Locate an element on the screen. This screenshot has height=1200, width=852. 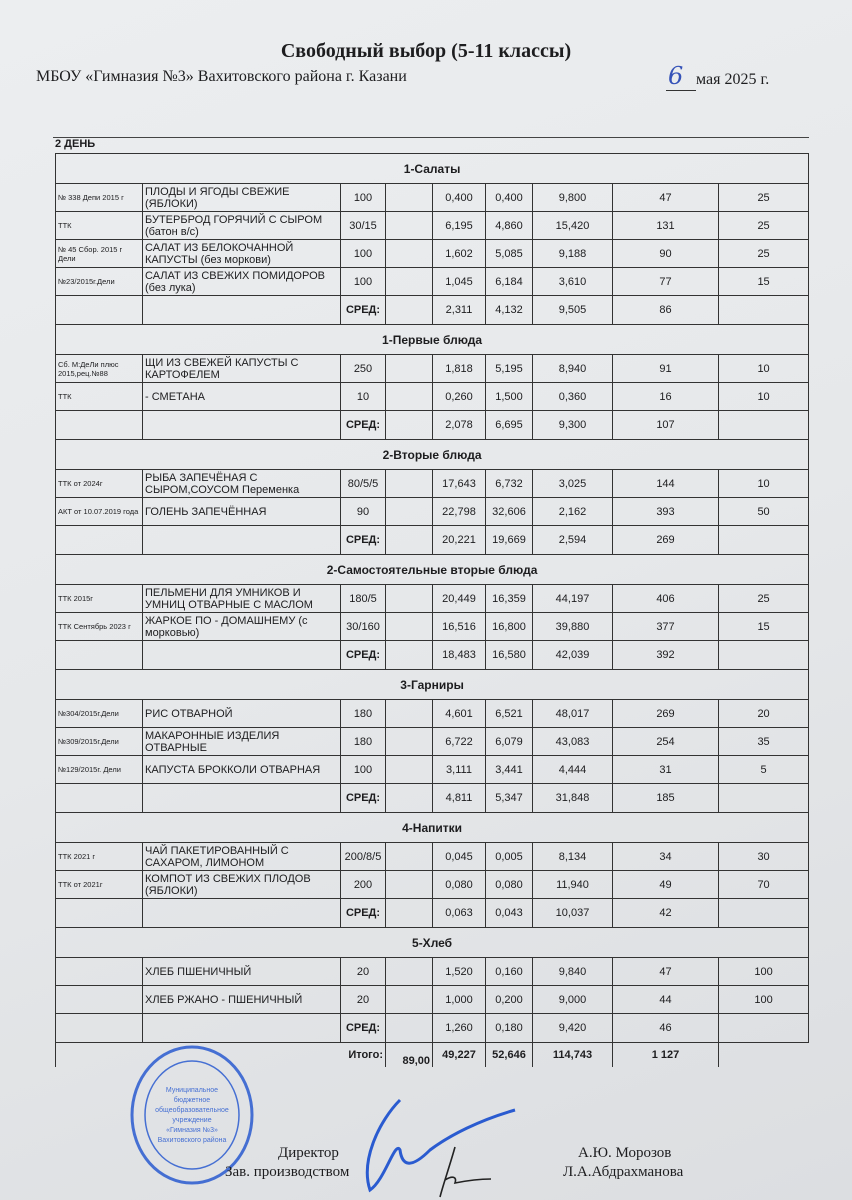
protein: 1,260 is located at coordinates (459, 1028).